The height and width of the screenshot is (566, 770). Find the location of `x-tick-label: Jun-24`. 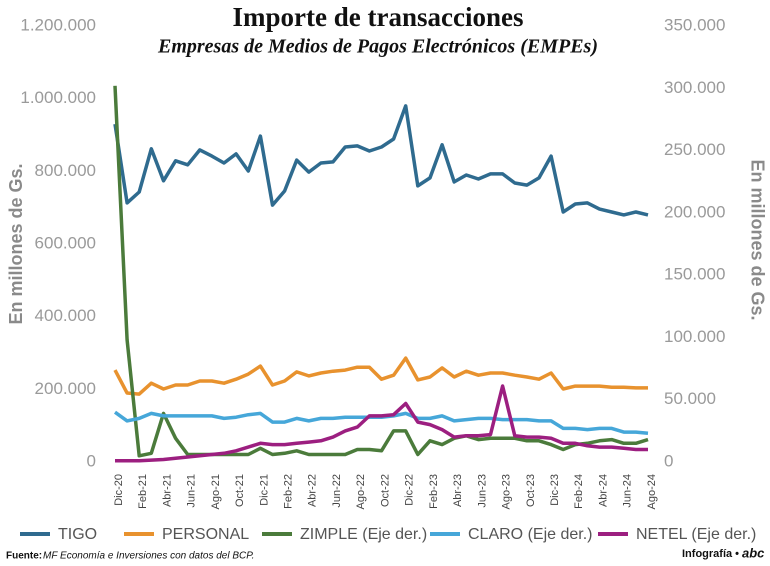

x-tick-label: Jun-24 is located at coordinates (628, 491).